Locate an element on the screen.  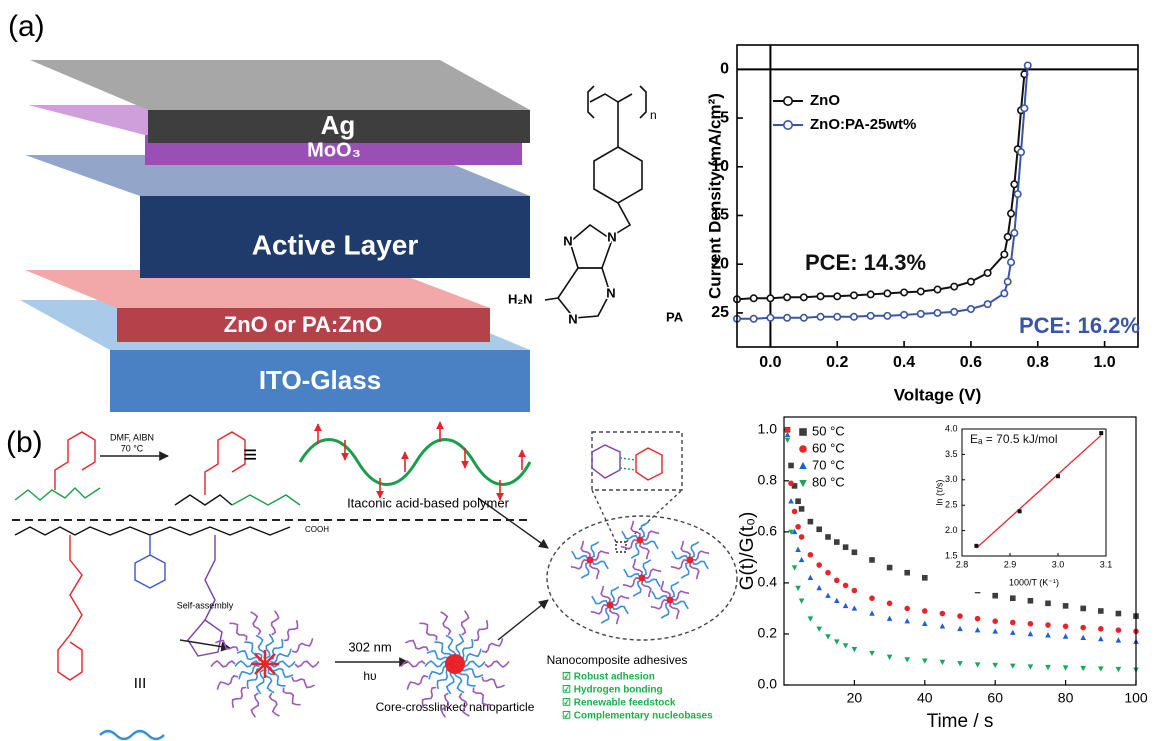
molecule-label: H₂N is located at coordinates (520, 298).